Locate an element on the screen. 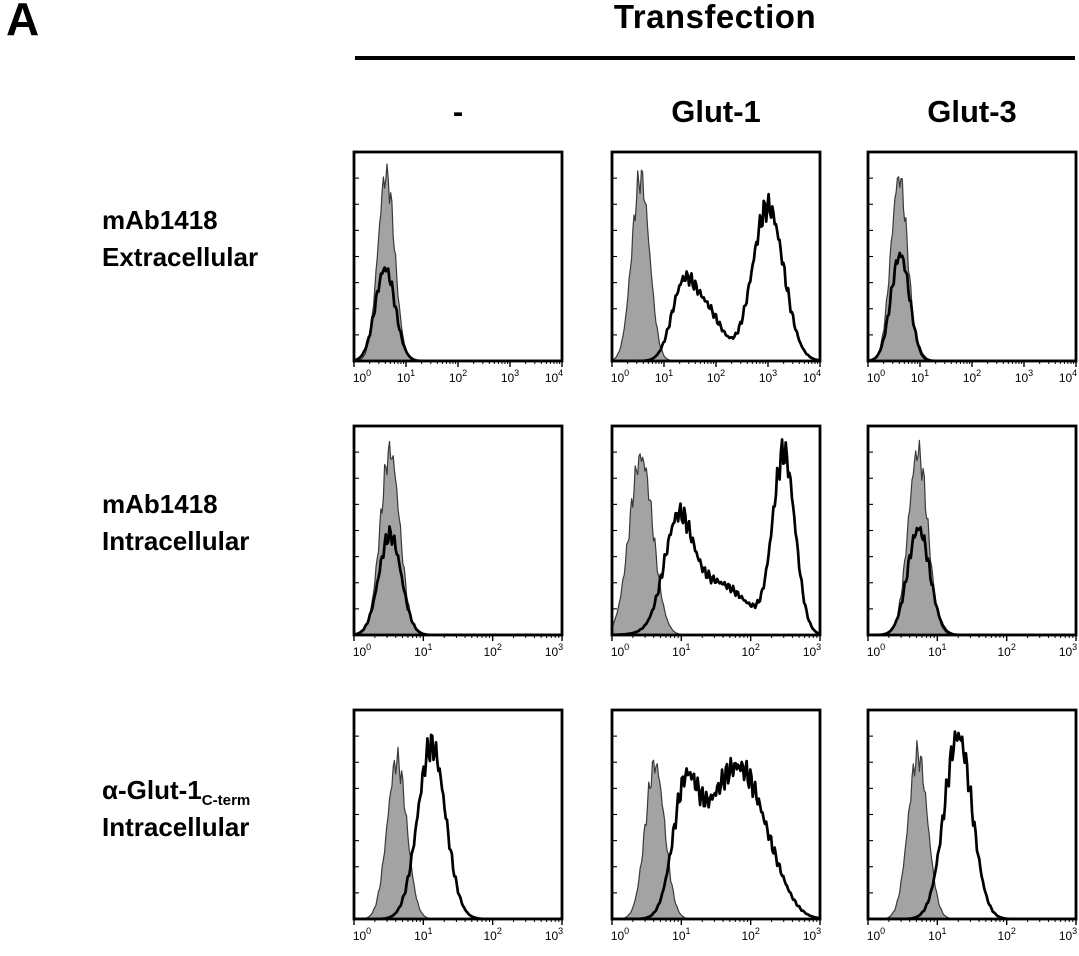 This screenshot has height=956, width=1079. figure-title: Transfection is located at coordinates (715, 17).